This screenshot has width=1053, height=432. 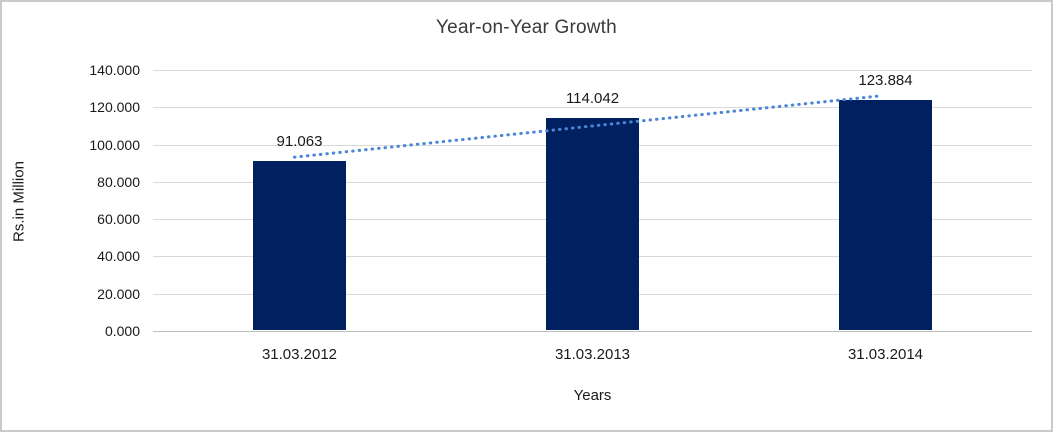 What do you see at coordinates (592, 331) in the screenshot?
I see `x-axis-line` at bounding box center [592, 331].